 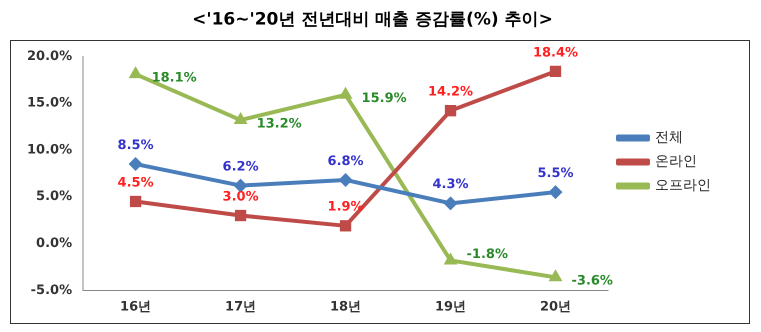 I want to click on data-label: 8.5%, so click(x=136, y=145).